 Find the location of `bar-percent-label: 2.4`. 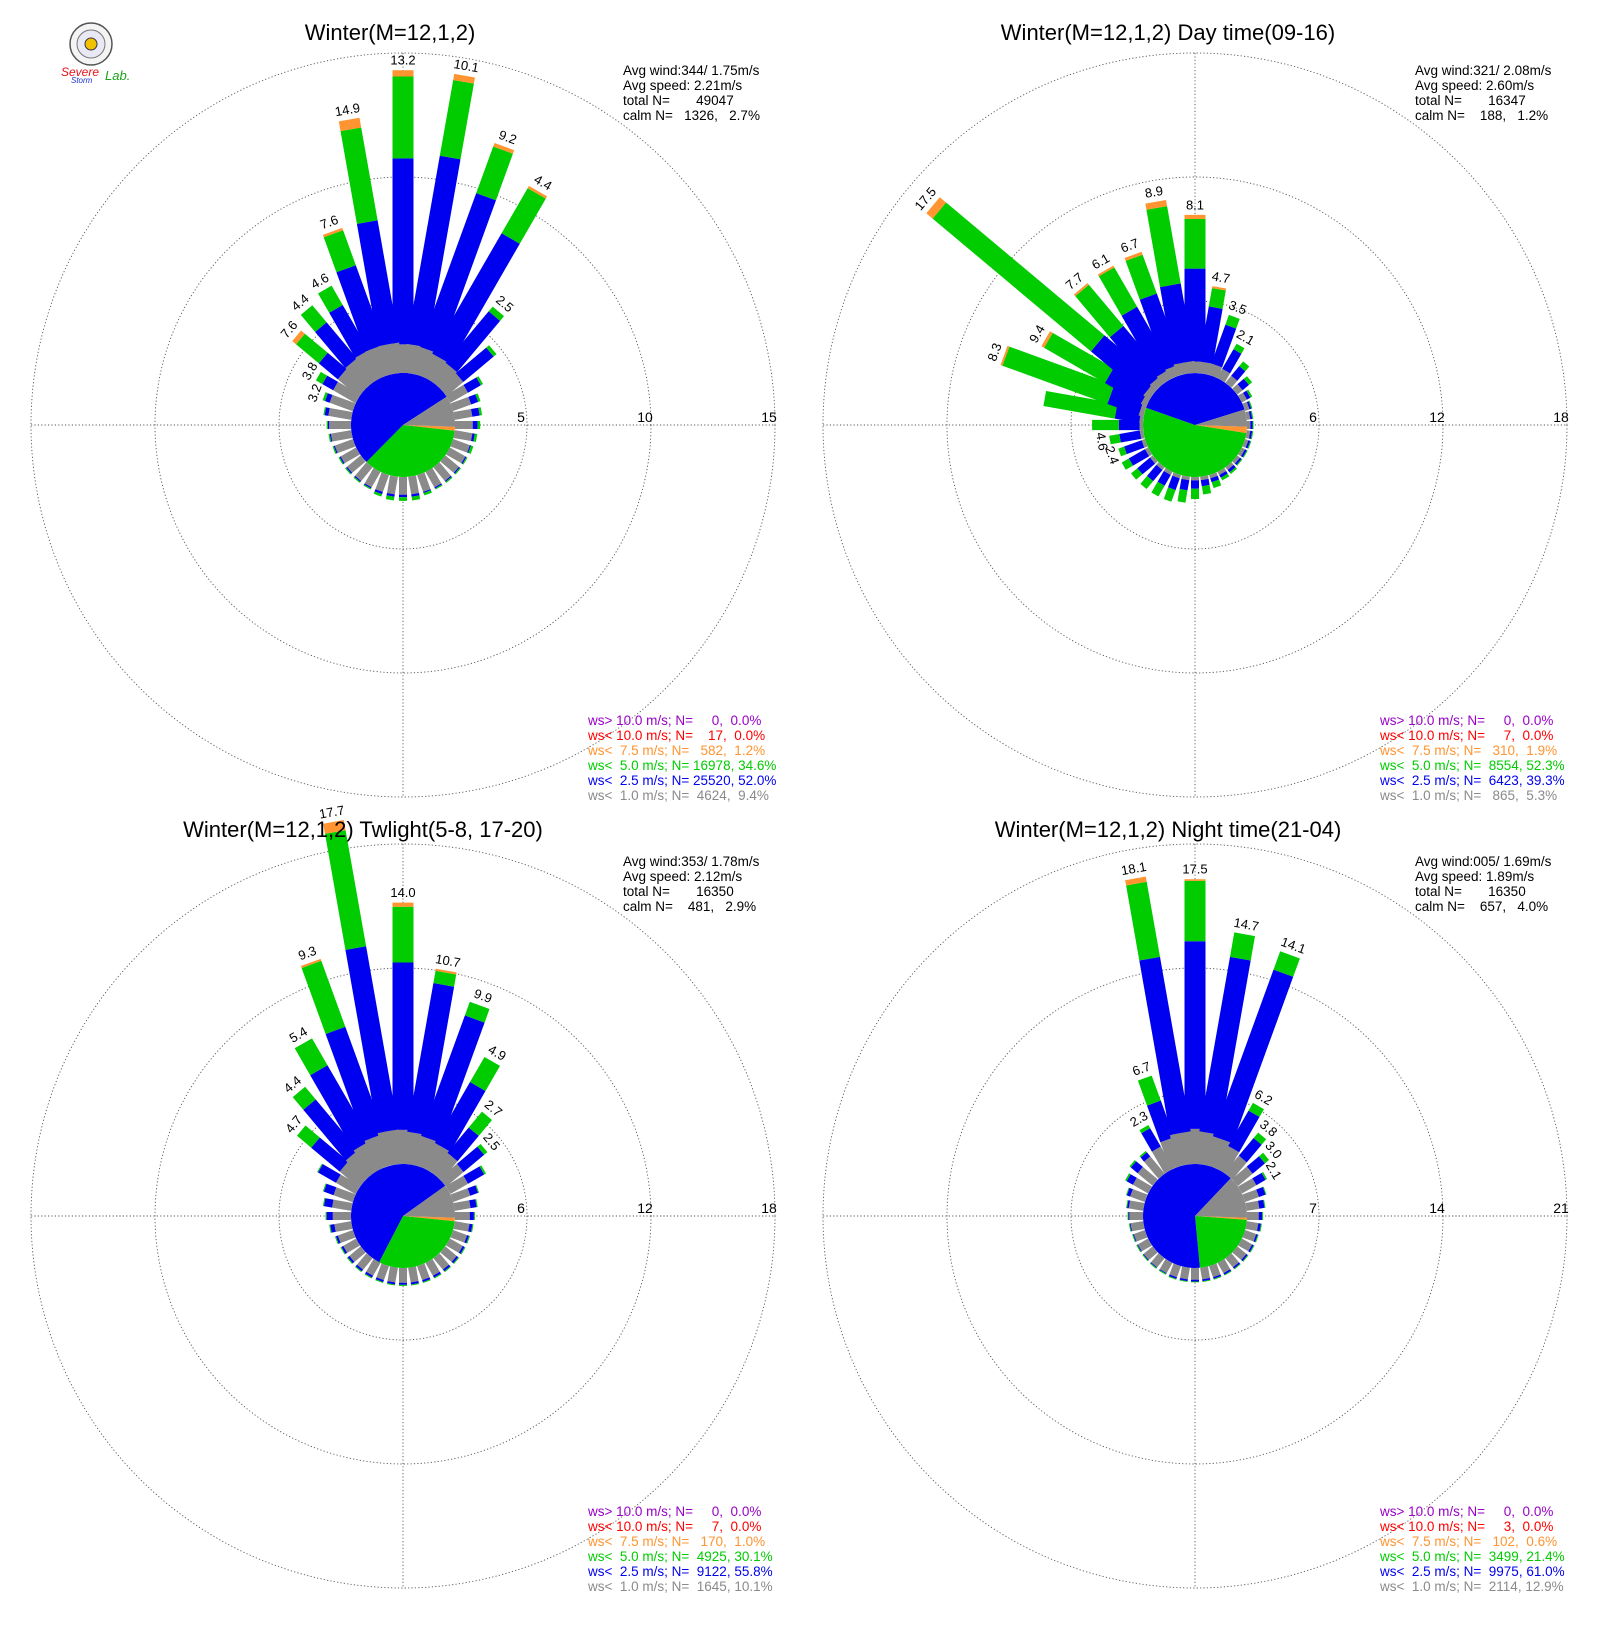

bar-percent-label: 2.4 is located at coordinates (1112, 455).